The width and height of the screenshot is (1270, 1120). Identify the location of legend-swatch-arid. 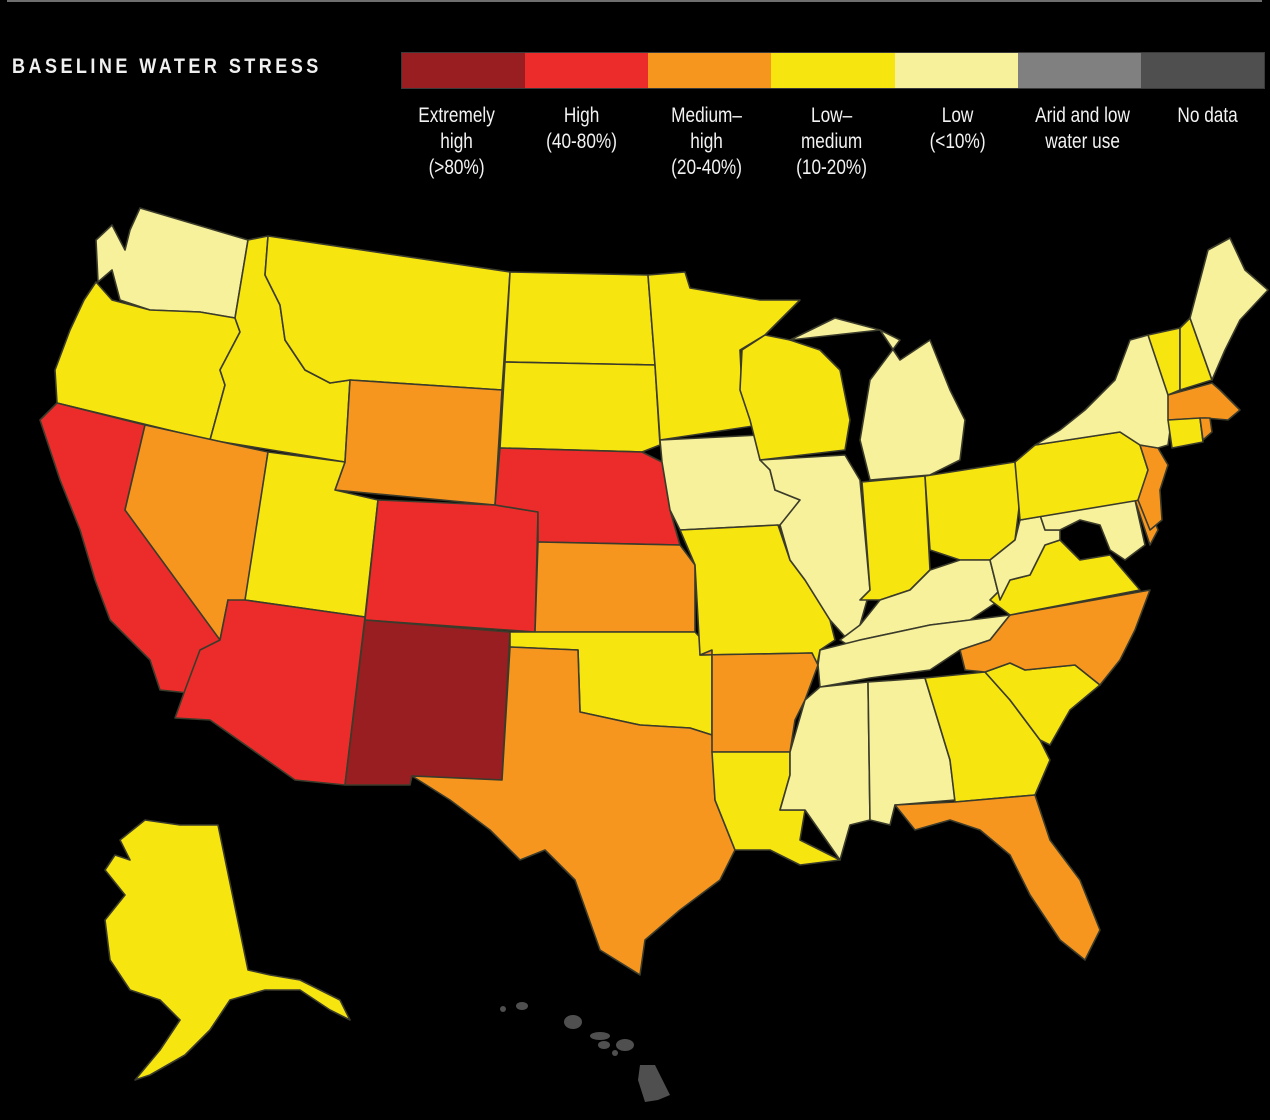
(1079, 70).